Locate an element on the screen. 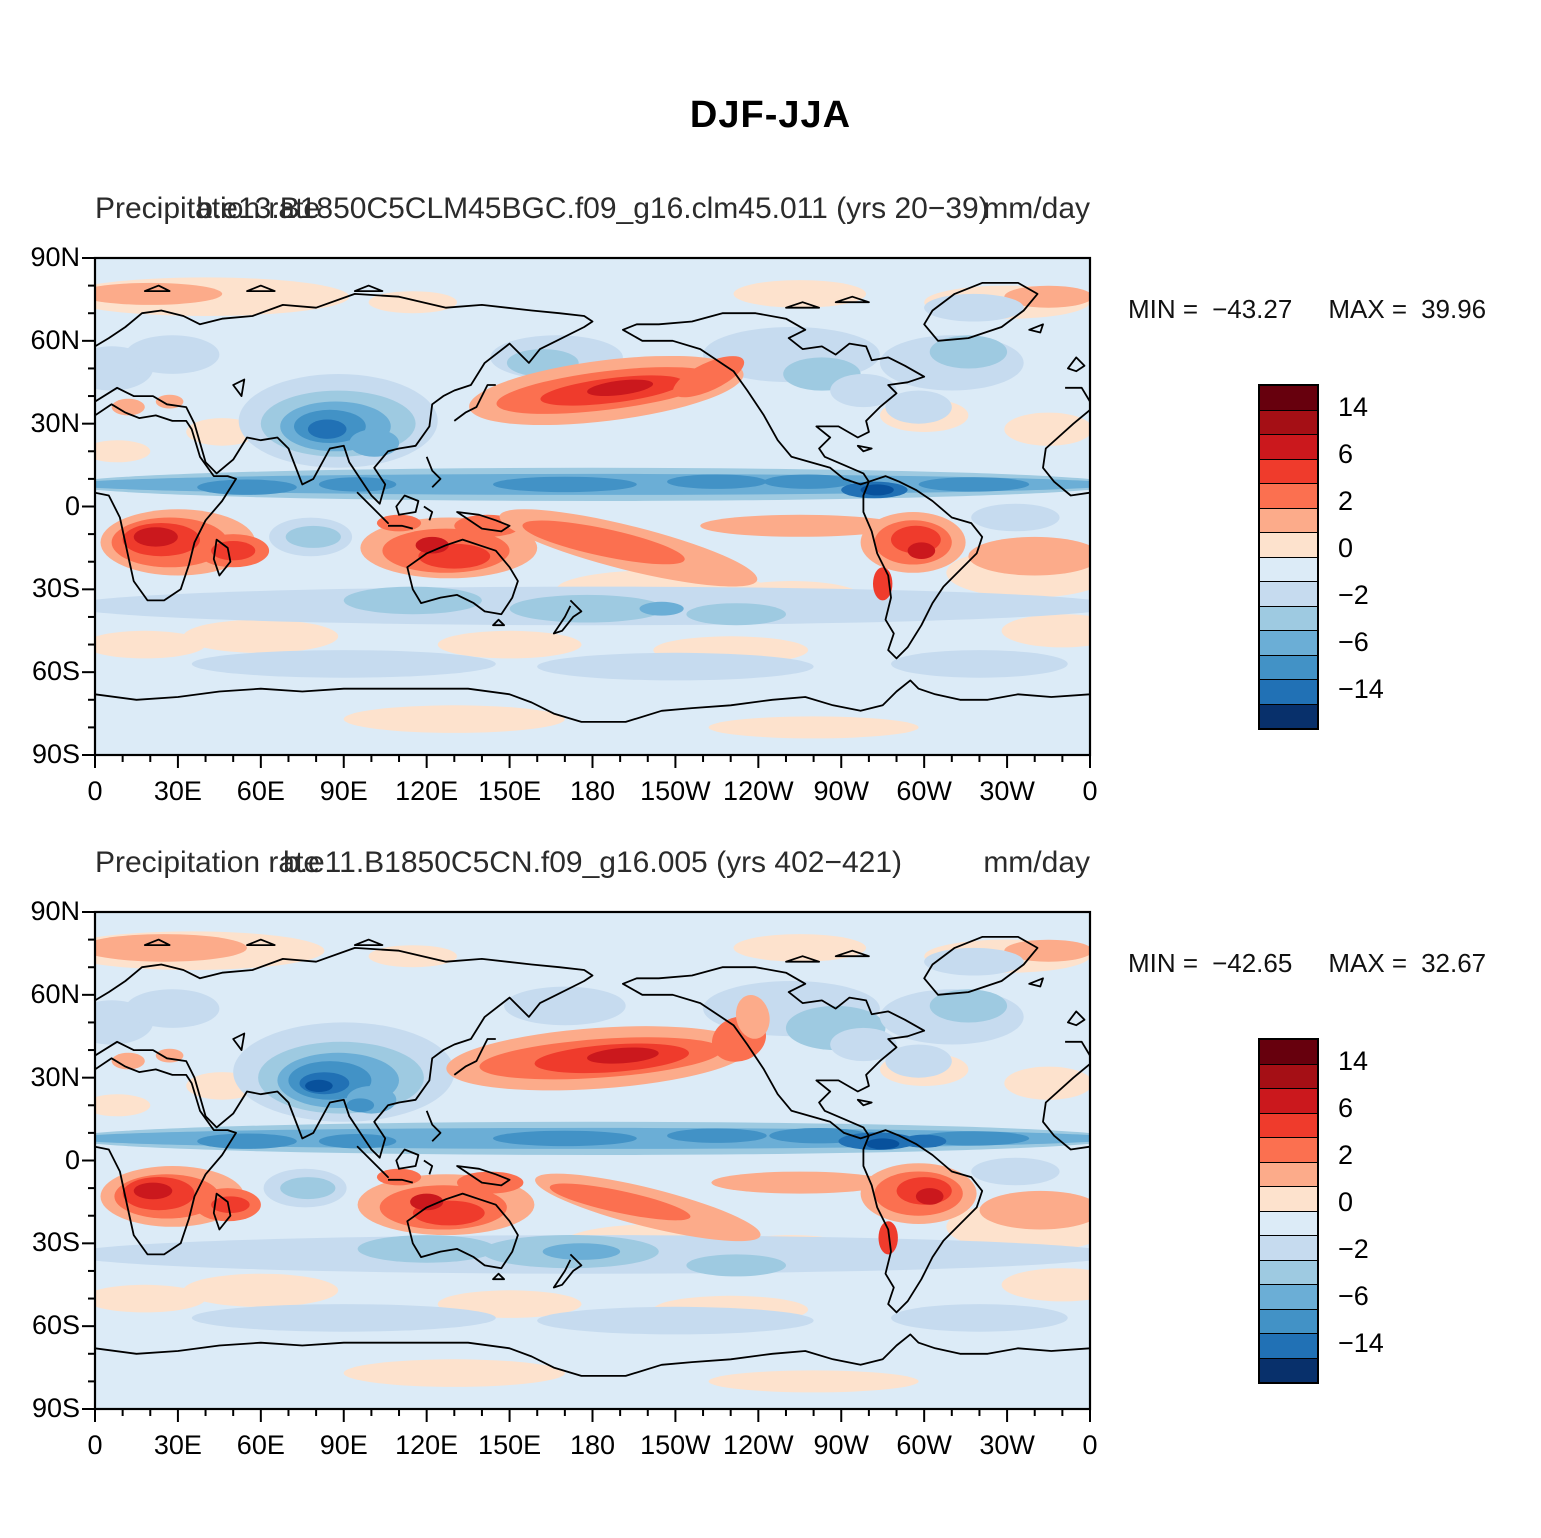  panel1-max-label: MAX = is located at coordinates (1368, 309).